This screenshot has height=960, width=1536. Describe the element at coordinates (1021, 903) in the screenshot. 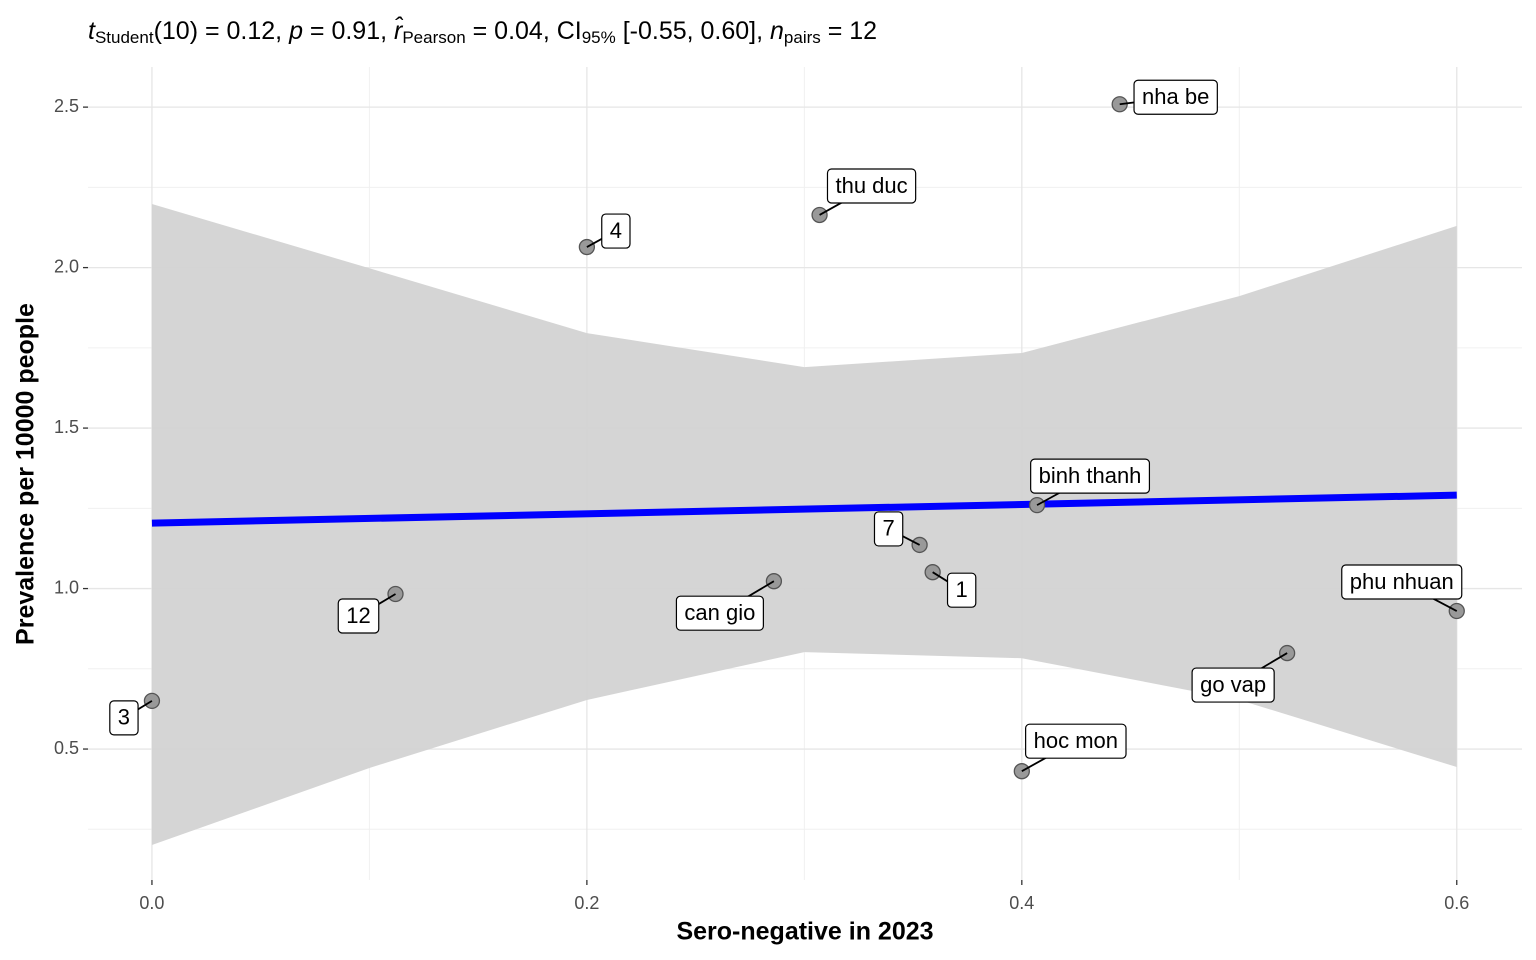

I see `x-tick-label: 0.4` at that location.